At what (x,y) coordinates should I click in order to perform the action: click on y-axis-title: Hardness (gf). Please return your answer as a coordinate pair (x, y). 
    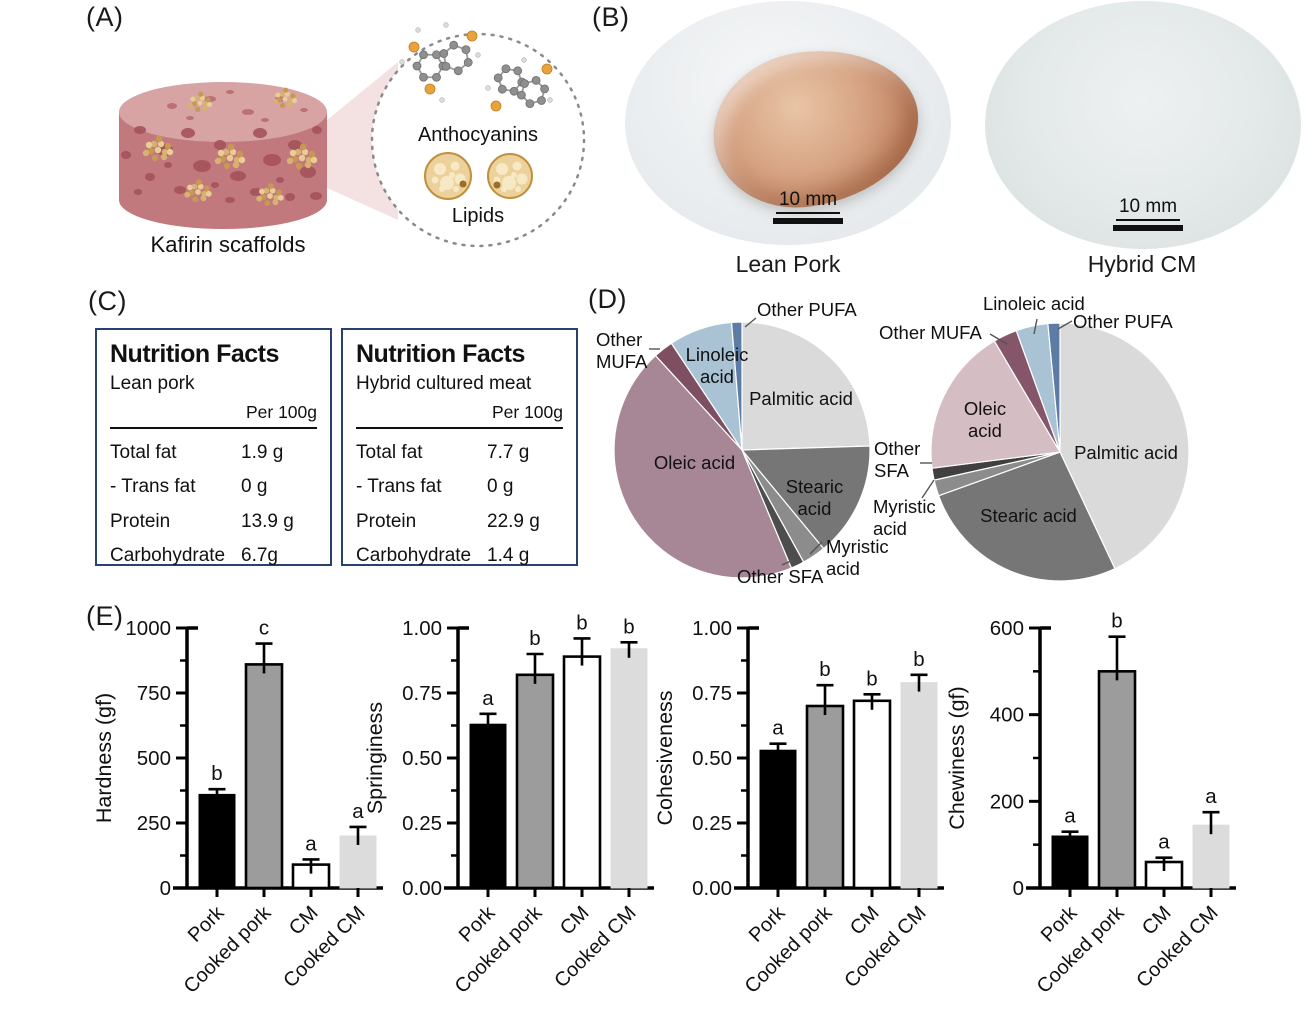
    Looking at the image, I should click on (104, 758).